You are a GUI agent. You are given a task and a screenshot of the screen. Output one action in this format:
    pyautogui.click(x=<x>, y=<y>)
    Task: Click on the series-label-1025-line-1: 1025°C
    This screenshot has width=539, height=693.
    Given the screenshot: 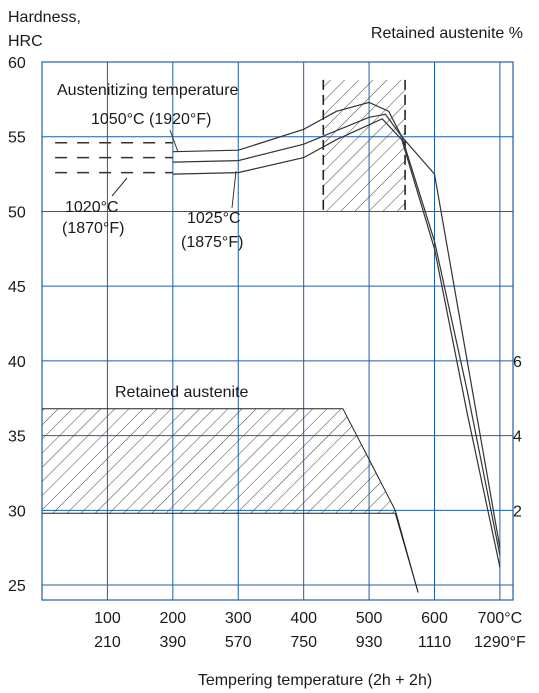 What is the action you would take?
    pyautogui.click(x=214, y=218)
    